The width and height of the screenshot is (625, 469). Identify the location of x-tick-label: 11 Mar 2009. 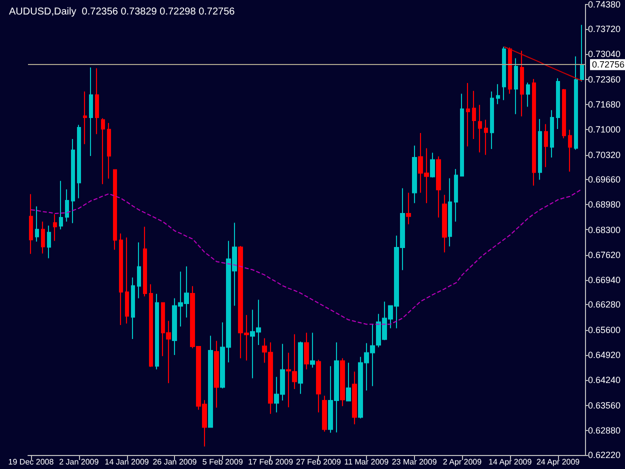
(367, 462).